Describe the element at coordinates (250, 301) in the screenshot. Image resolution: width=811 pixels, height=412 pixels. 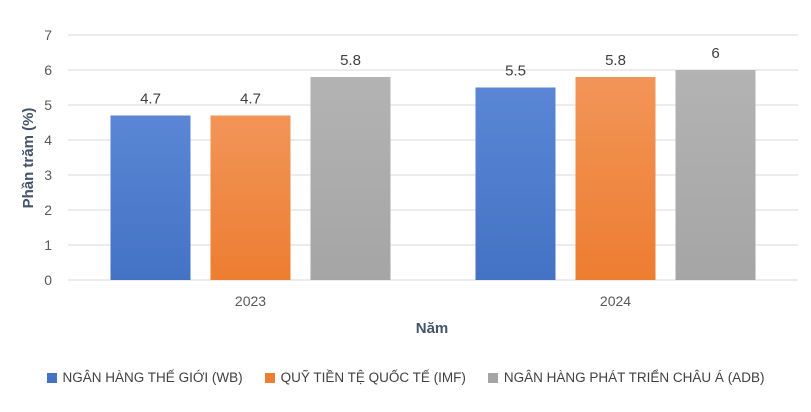
I see `x-tick-label: 2023` at that location.